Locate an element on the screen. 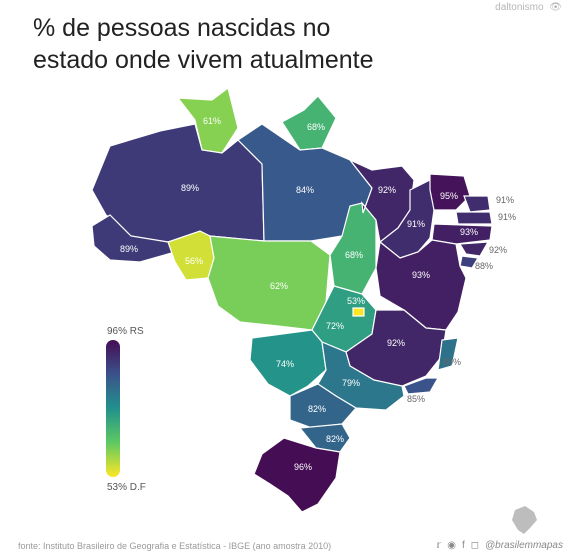 This screenshot has width=578, height=557. label-rr: 61% is located at coordinates (212, 121).